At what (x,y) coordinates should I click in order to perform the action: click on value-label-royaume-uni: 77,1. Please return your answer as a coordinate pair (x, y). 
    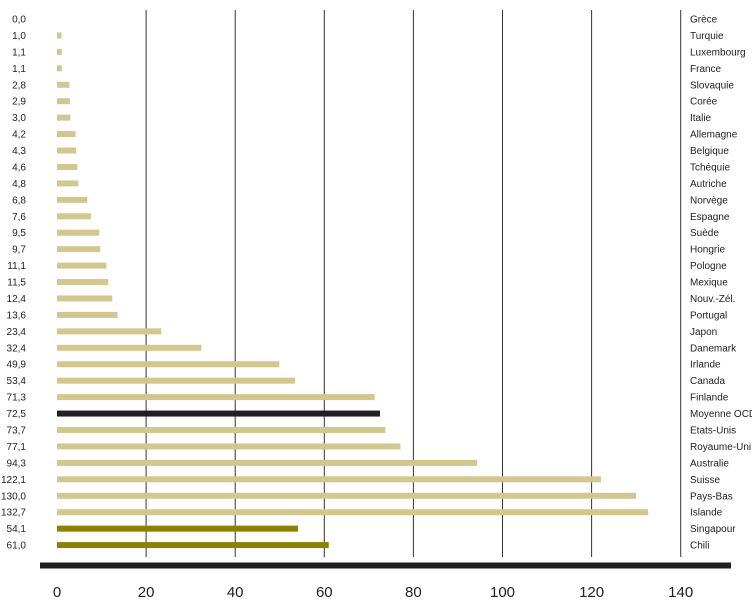
    Looking at the image, I should click on (17, 447).